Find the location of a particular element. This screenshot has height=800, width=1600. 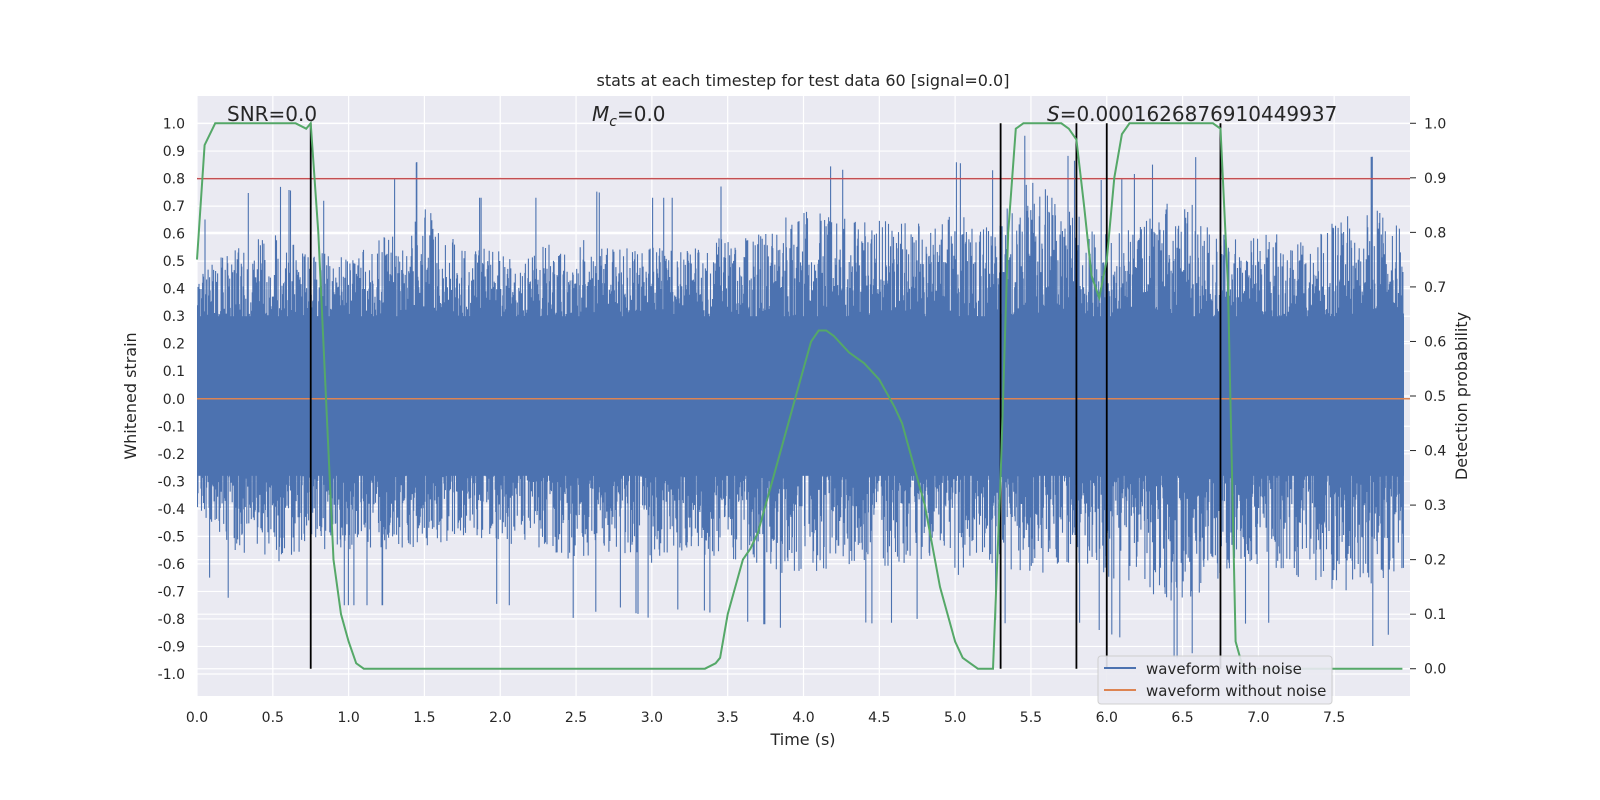

y-tick-label: 0.1 is located at coordinates (174, 372).